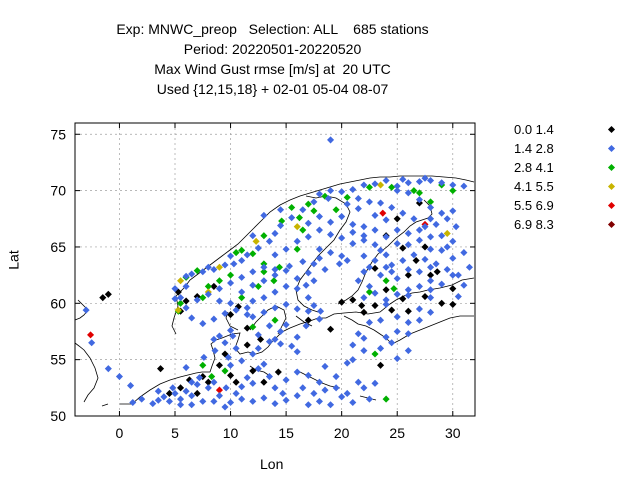 This screenshot has width=640, height=480. What do you see at coordinates (569, 149) in the screenshot?
I see `legend-item: 1.4 2.8` at bounding box center [569, 149].